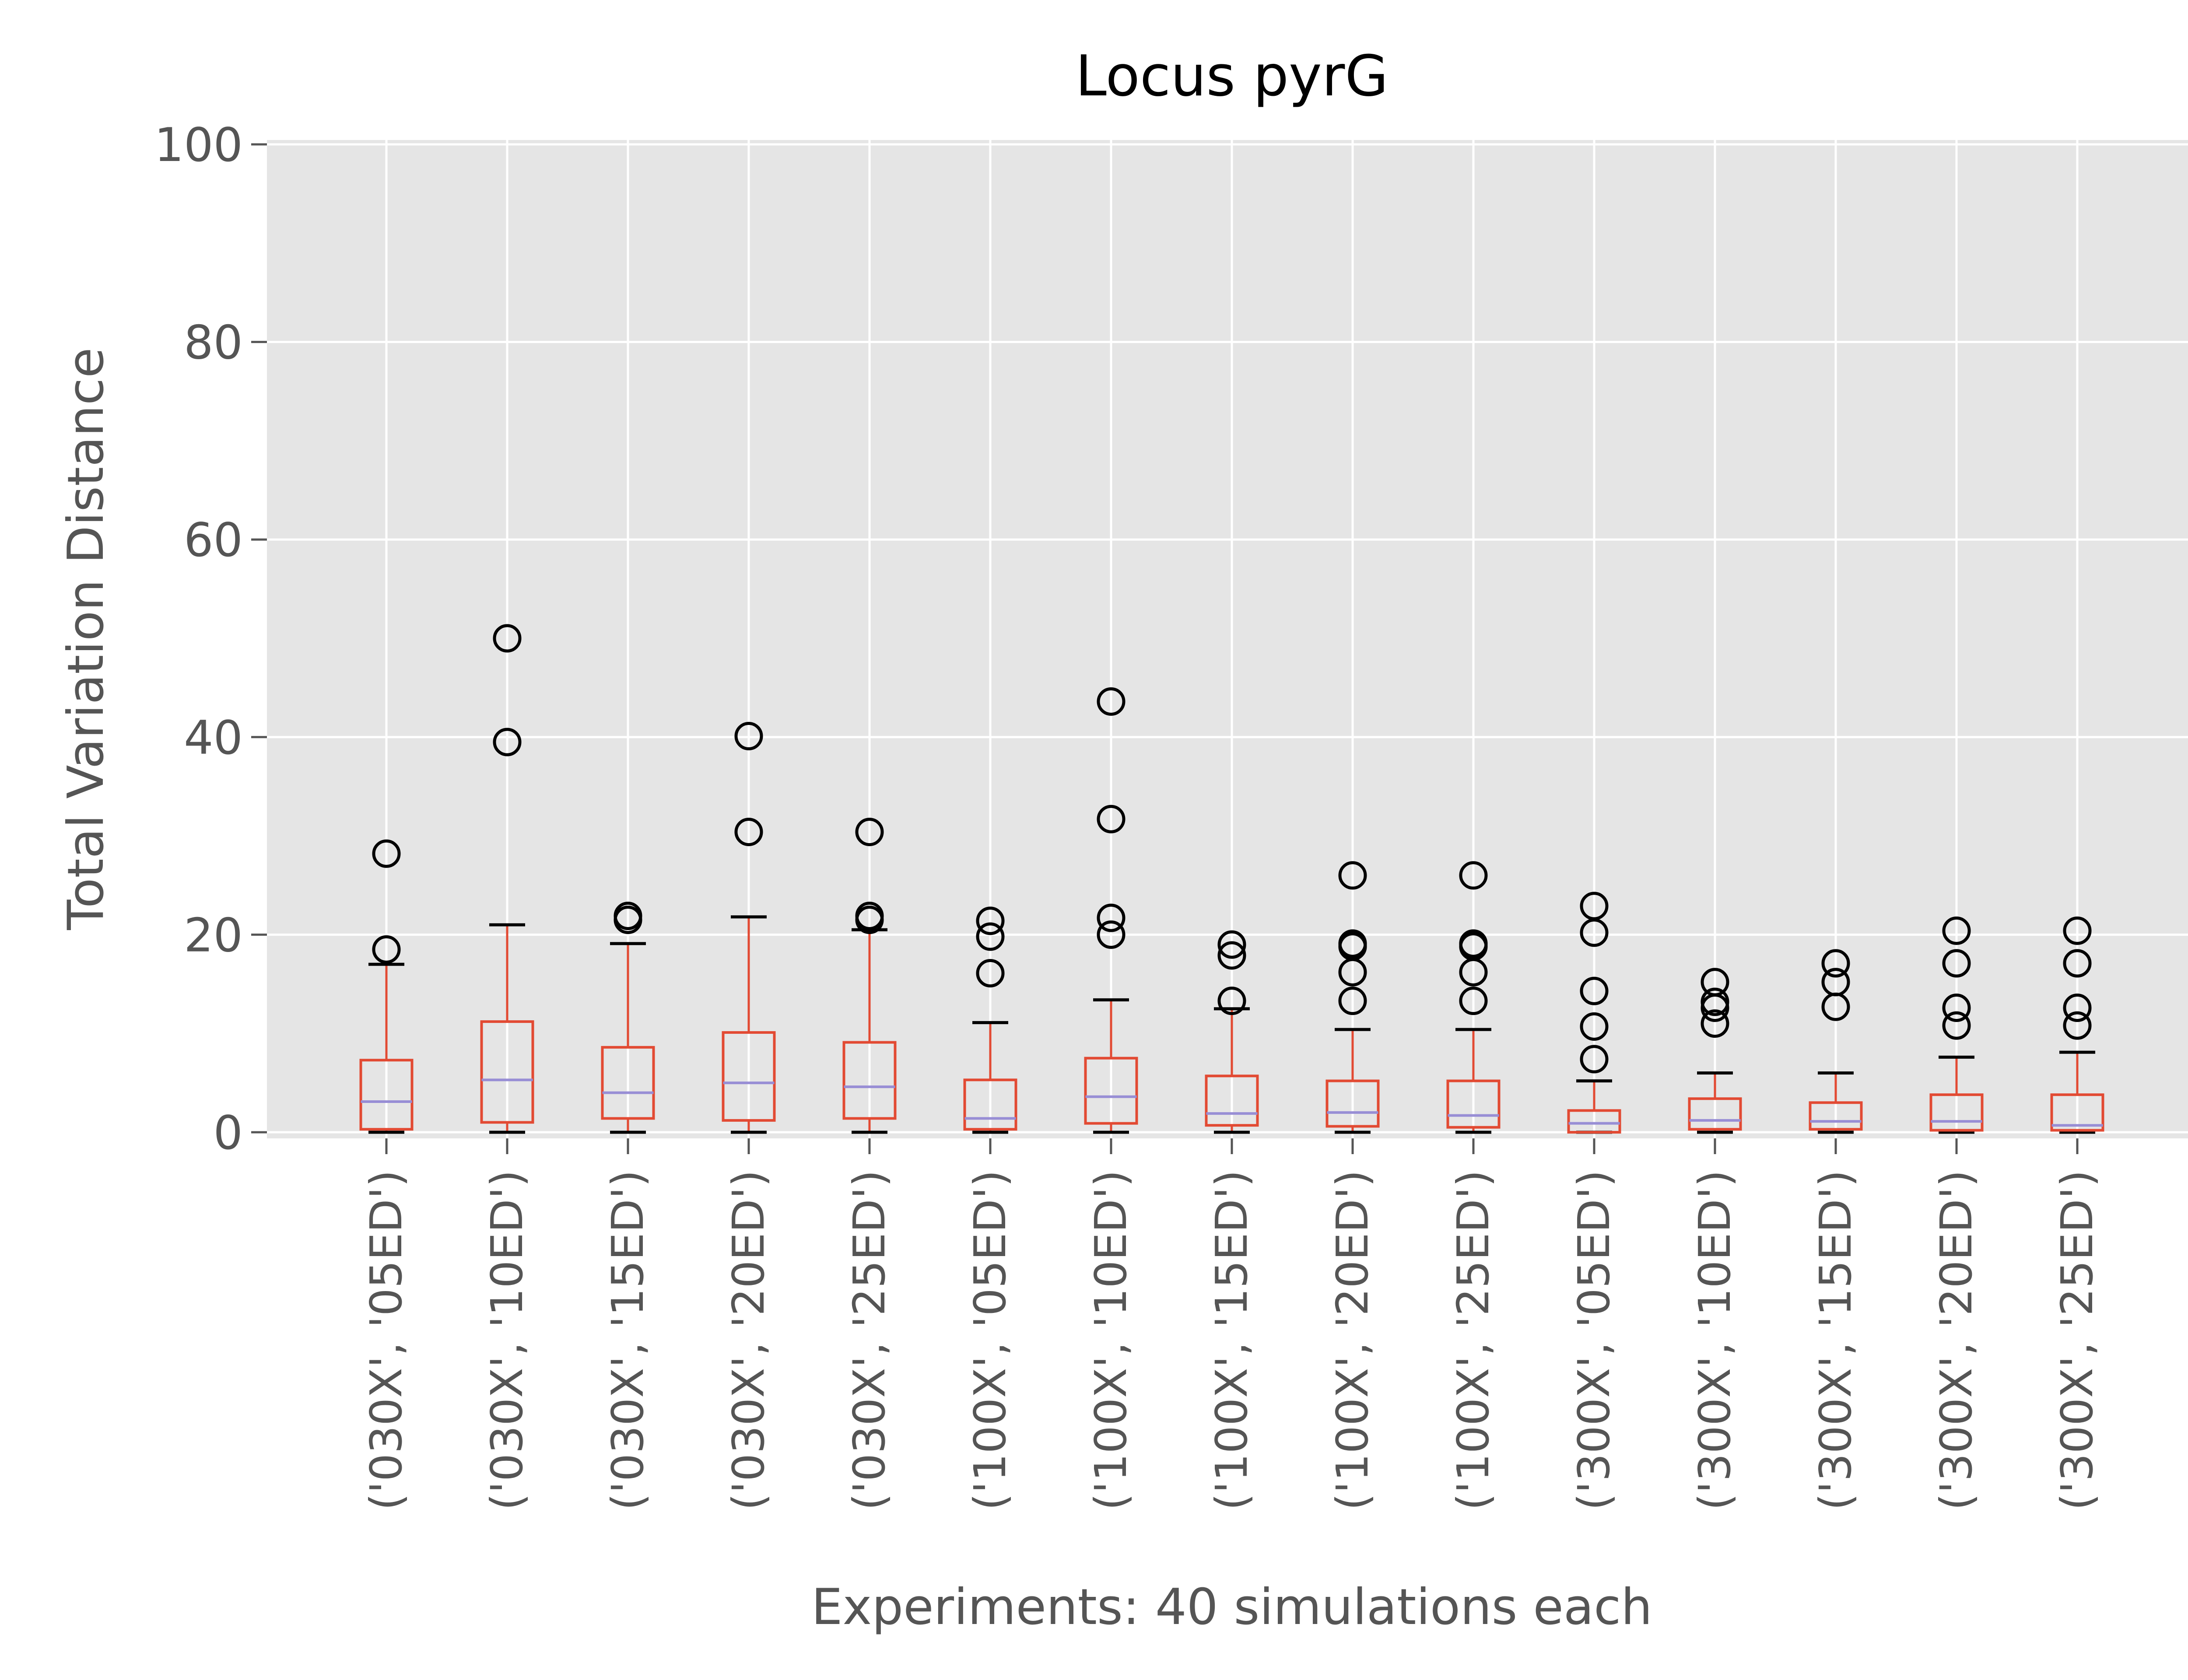  What do you see at coordinates (86, 638) in the screenshot?
I see `y-axis-label: Total Variation Distance` at bounding box center [86, 638].